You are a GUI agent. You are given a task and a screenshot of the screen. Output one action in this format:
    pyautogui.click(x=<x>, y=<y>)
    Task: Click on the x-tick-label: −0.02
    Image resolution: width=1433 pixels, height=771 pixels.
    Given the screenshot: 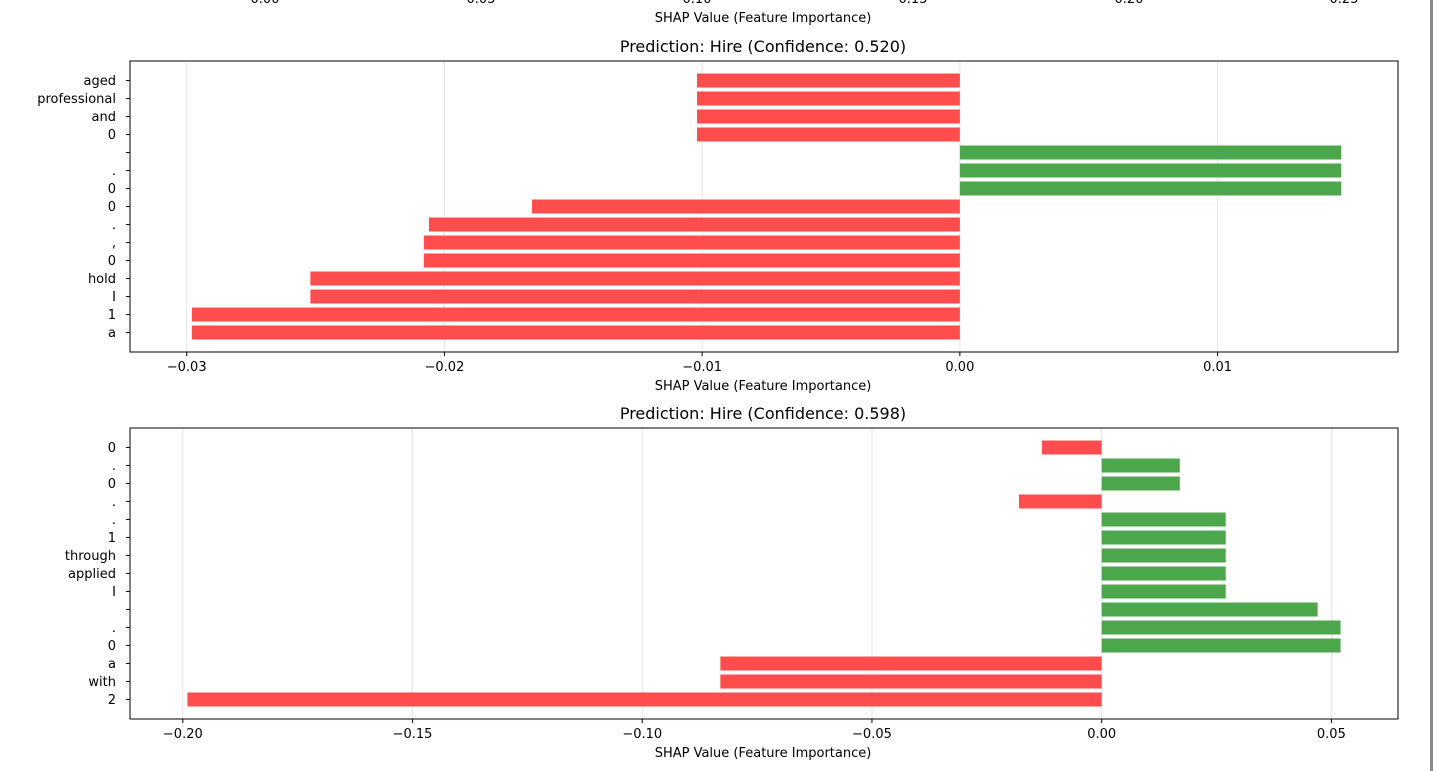 What is the action you would take?
    pyautogui.click(x=445, y=367)
    